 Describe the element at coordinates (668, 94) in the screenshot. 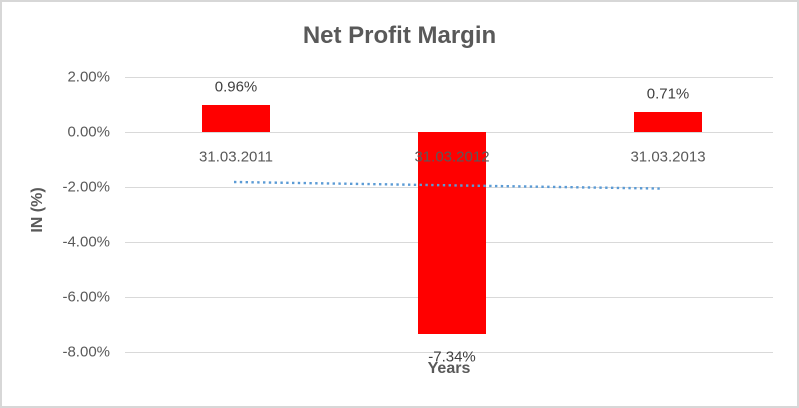

I see `data-label: 0.71%` at that location.